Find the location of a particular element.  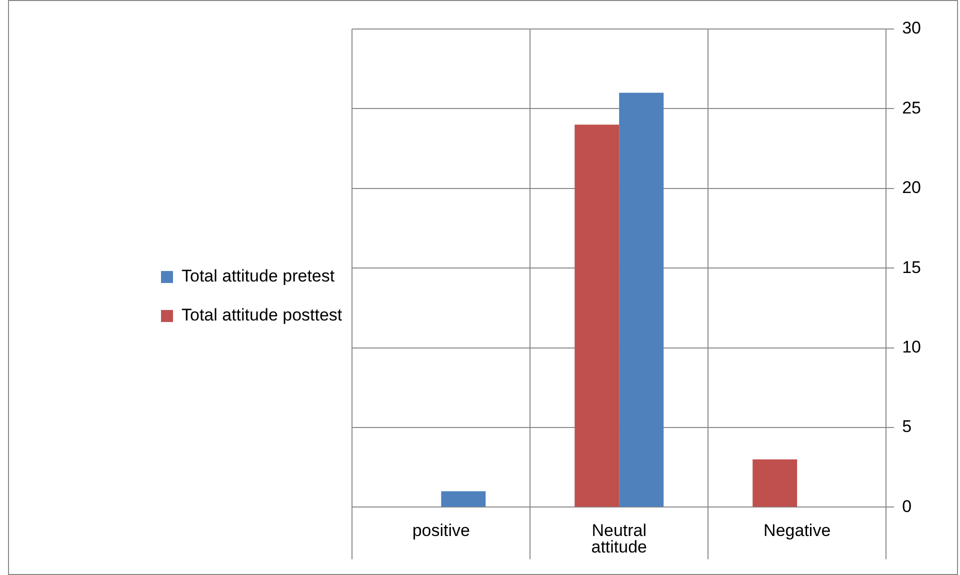

legend-label: Total attitude posttest is located at coordinates (262, 315).